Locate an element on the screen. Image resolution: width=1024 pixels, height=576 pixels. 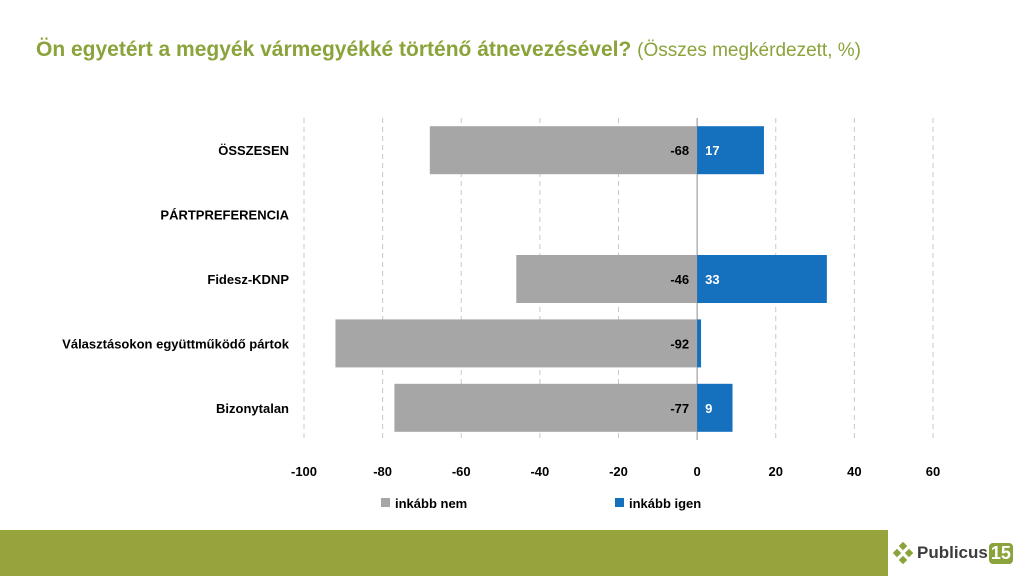
data-label-inkabb-nem: -46 is located at coordinates (679, 279).